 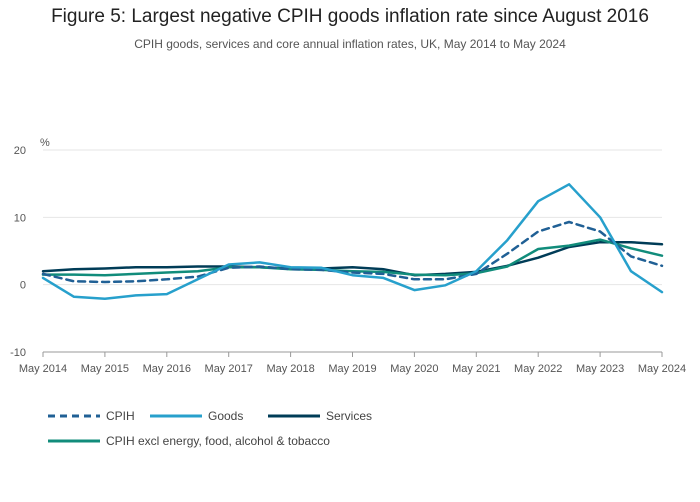 I want to click on x-tick-label: May 2020, so click(x=414, y=369).